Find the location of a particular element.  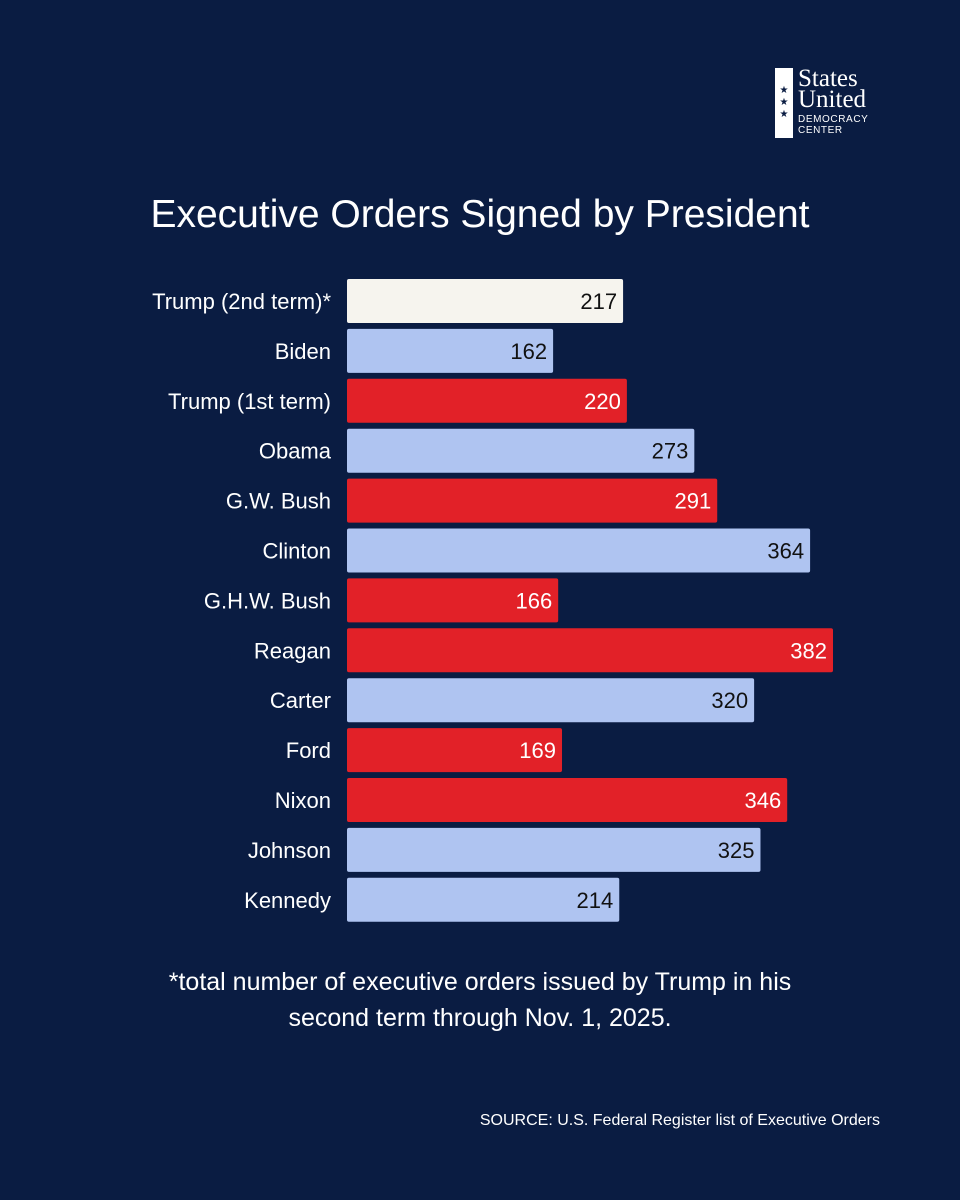

bar-johnson is located at coordinates (554, 849).